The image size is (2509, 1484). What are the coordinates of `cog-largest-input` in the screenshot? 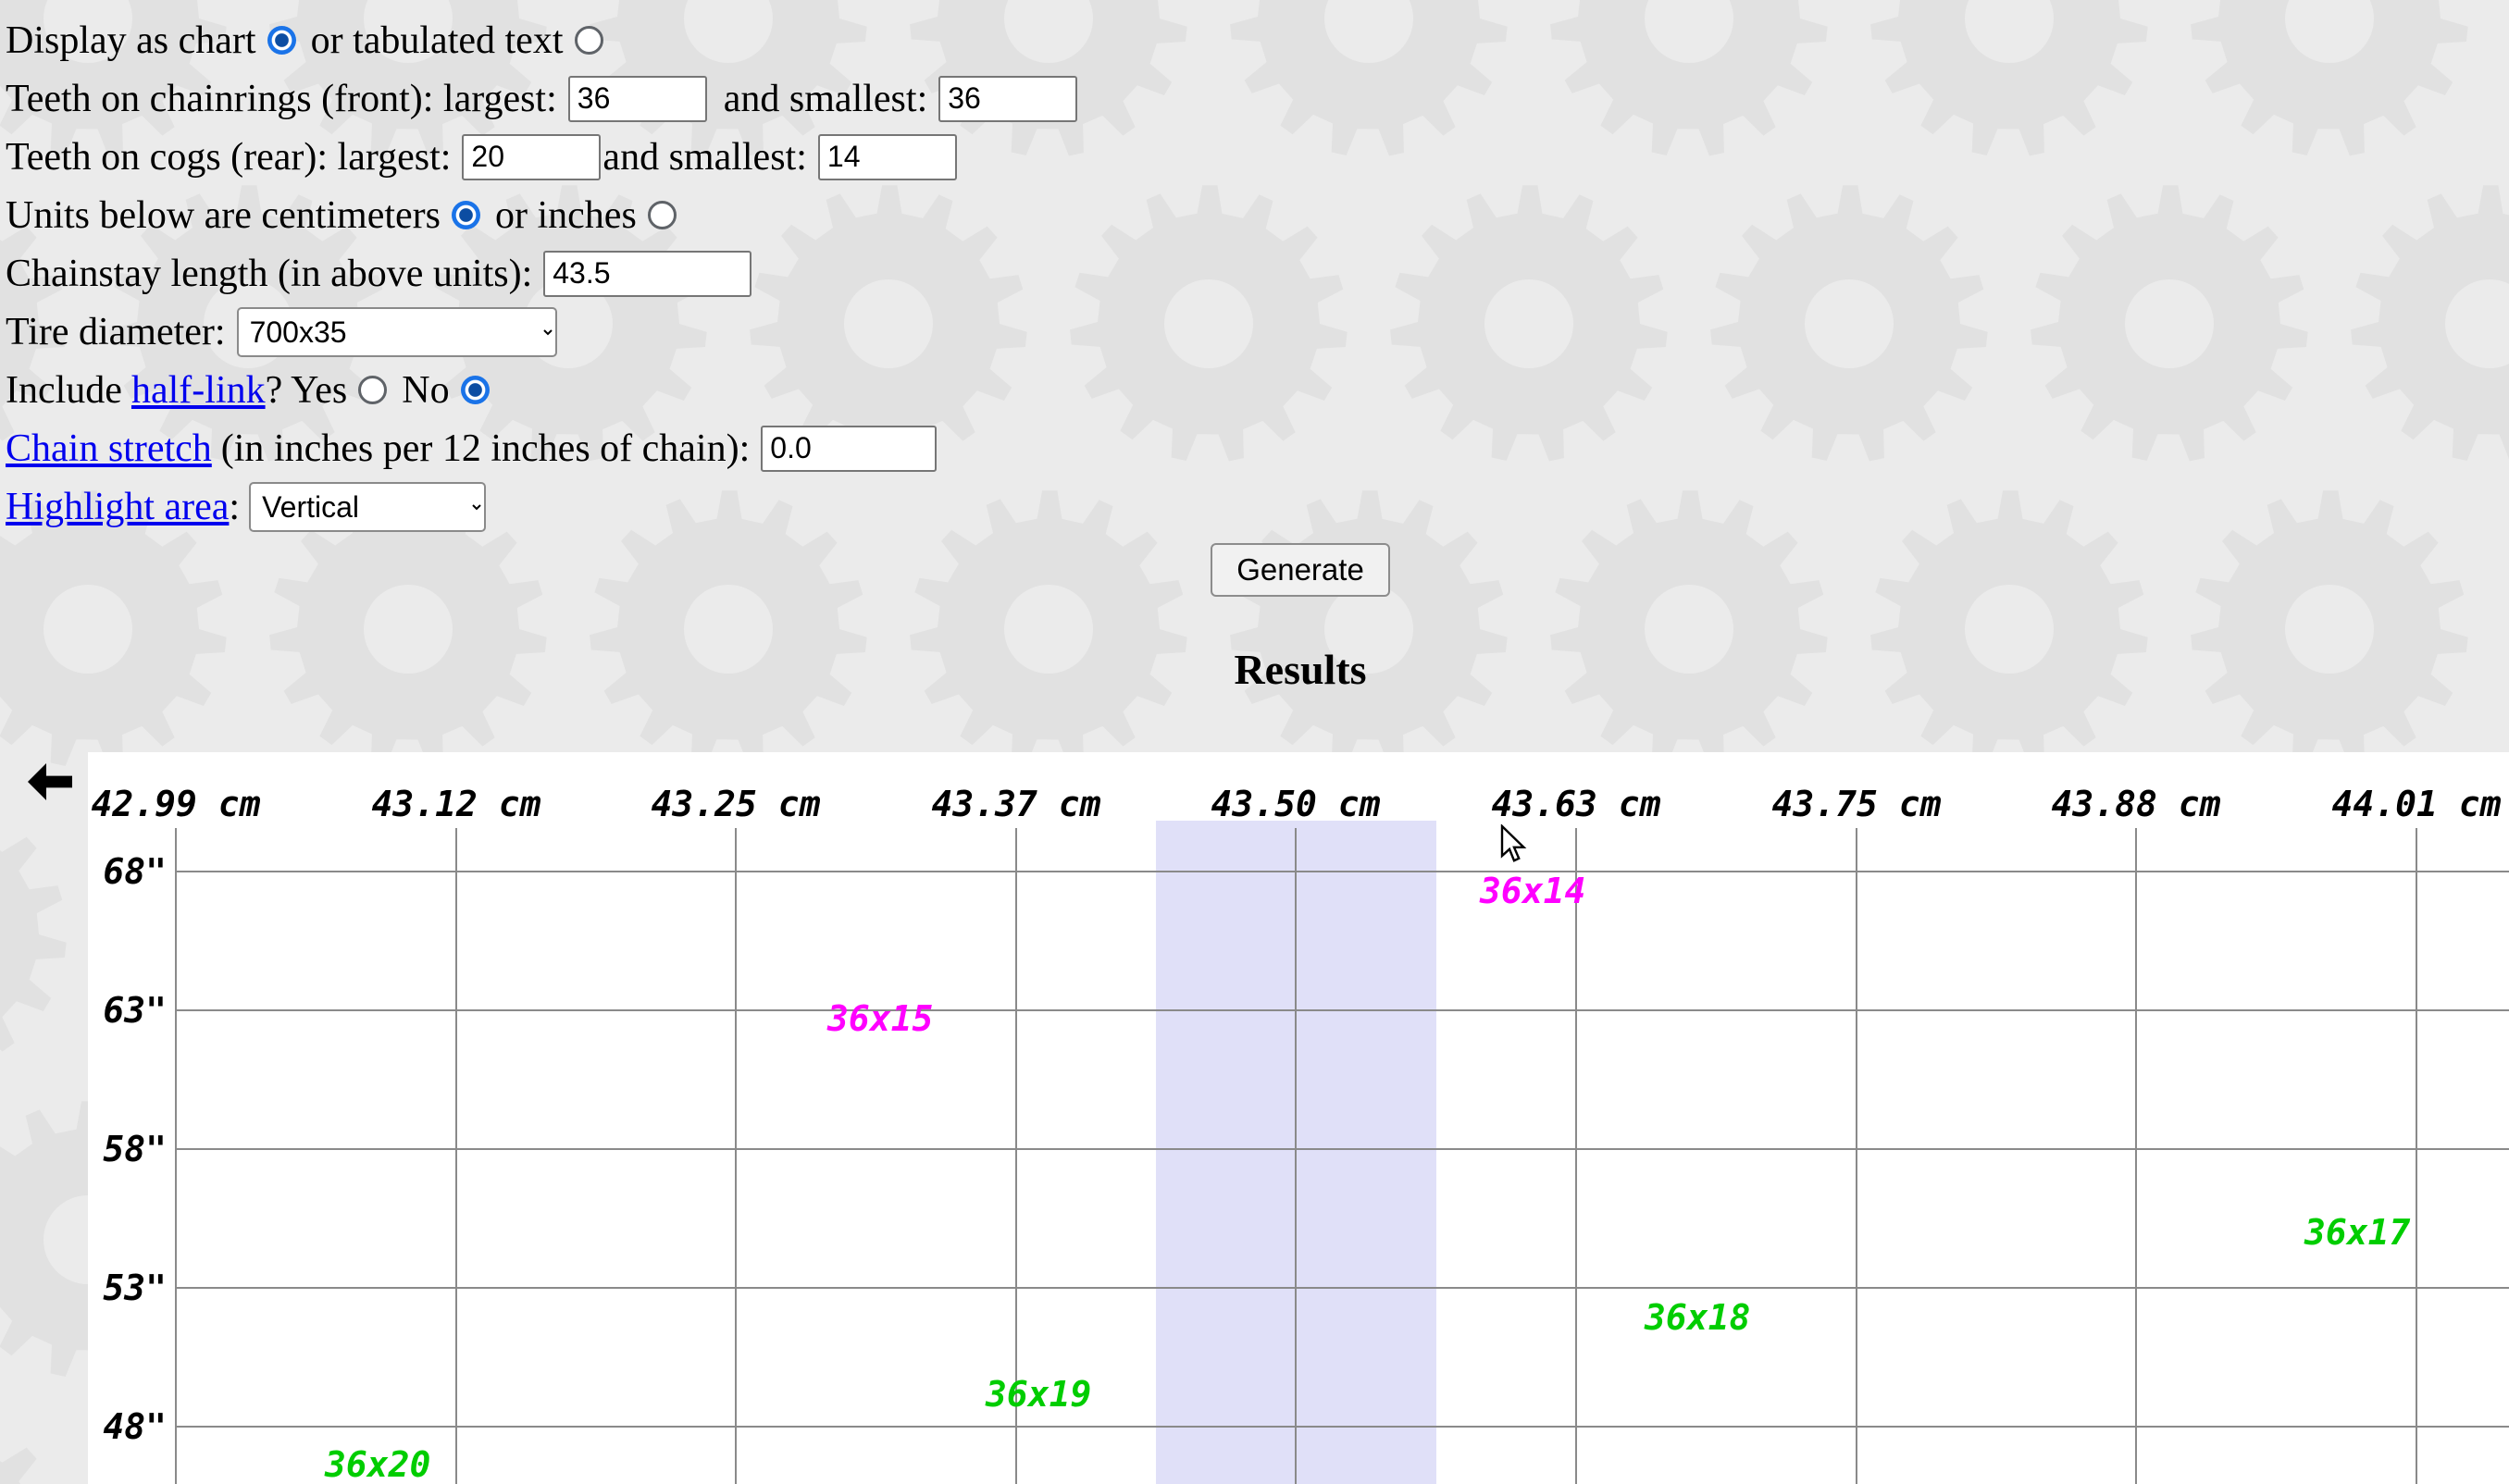 It's located at (532, 156).